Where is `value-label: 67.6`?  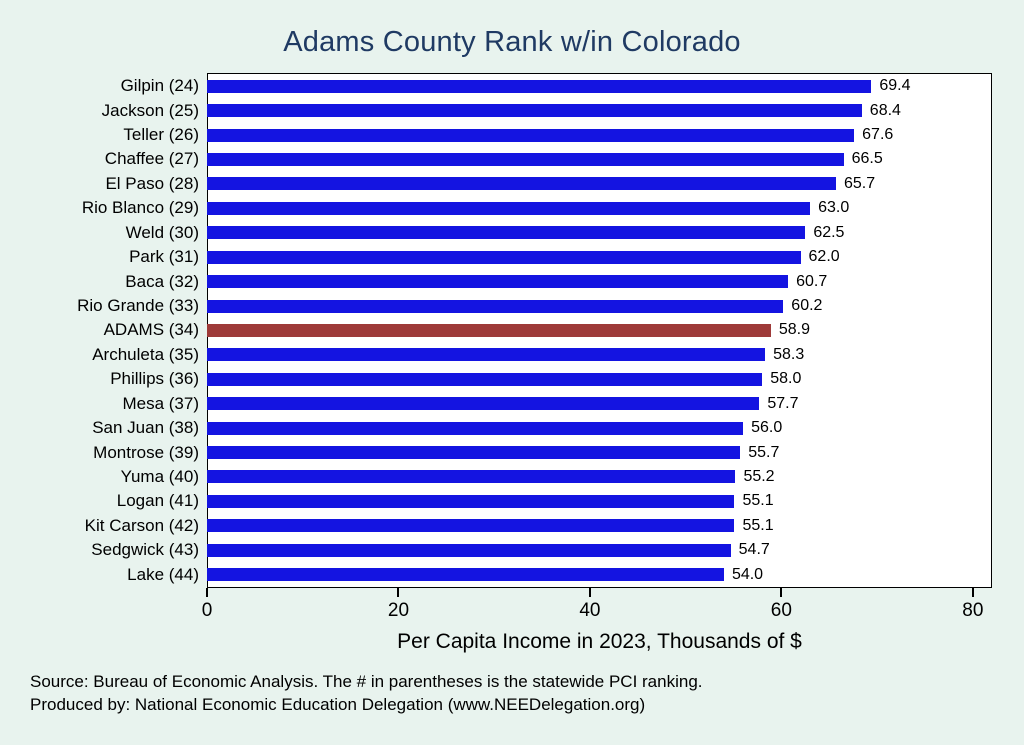 value-label: 67.6 is located at coordinates (878, 135).